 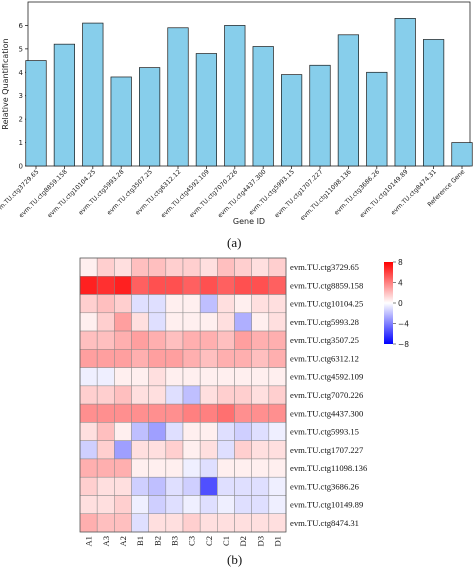 I want to click on heatmap-column-label: B2, so click(x=157, y=541).